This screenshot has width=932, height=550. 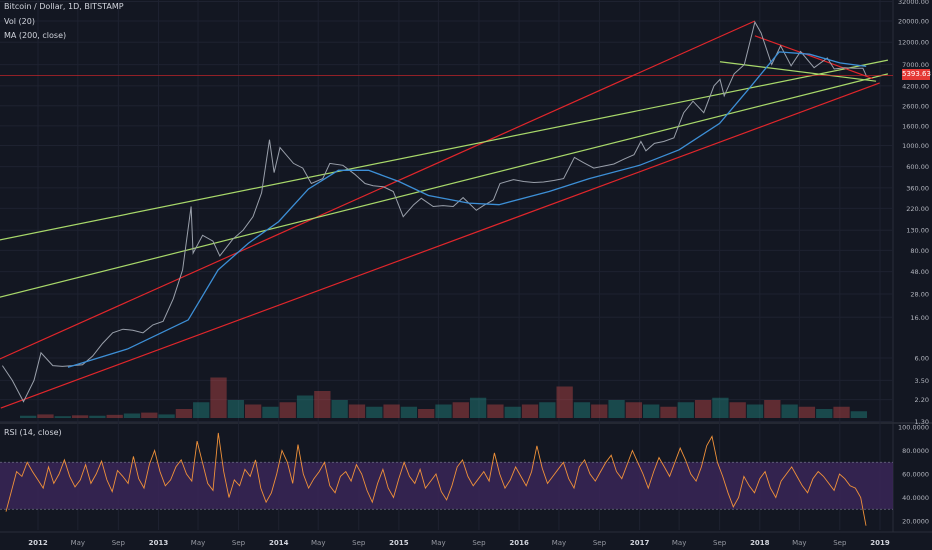 What do you see at coordinates (913, 43) in the screenshot?
I see `y-tick-label: 12000.00` at bounding box center [913, 43].